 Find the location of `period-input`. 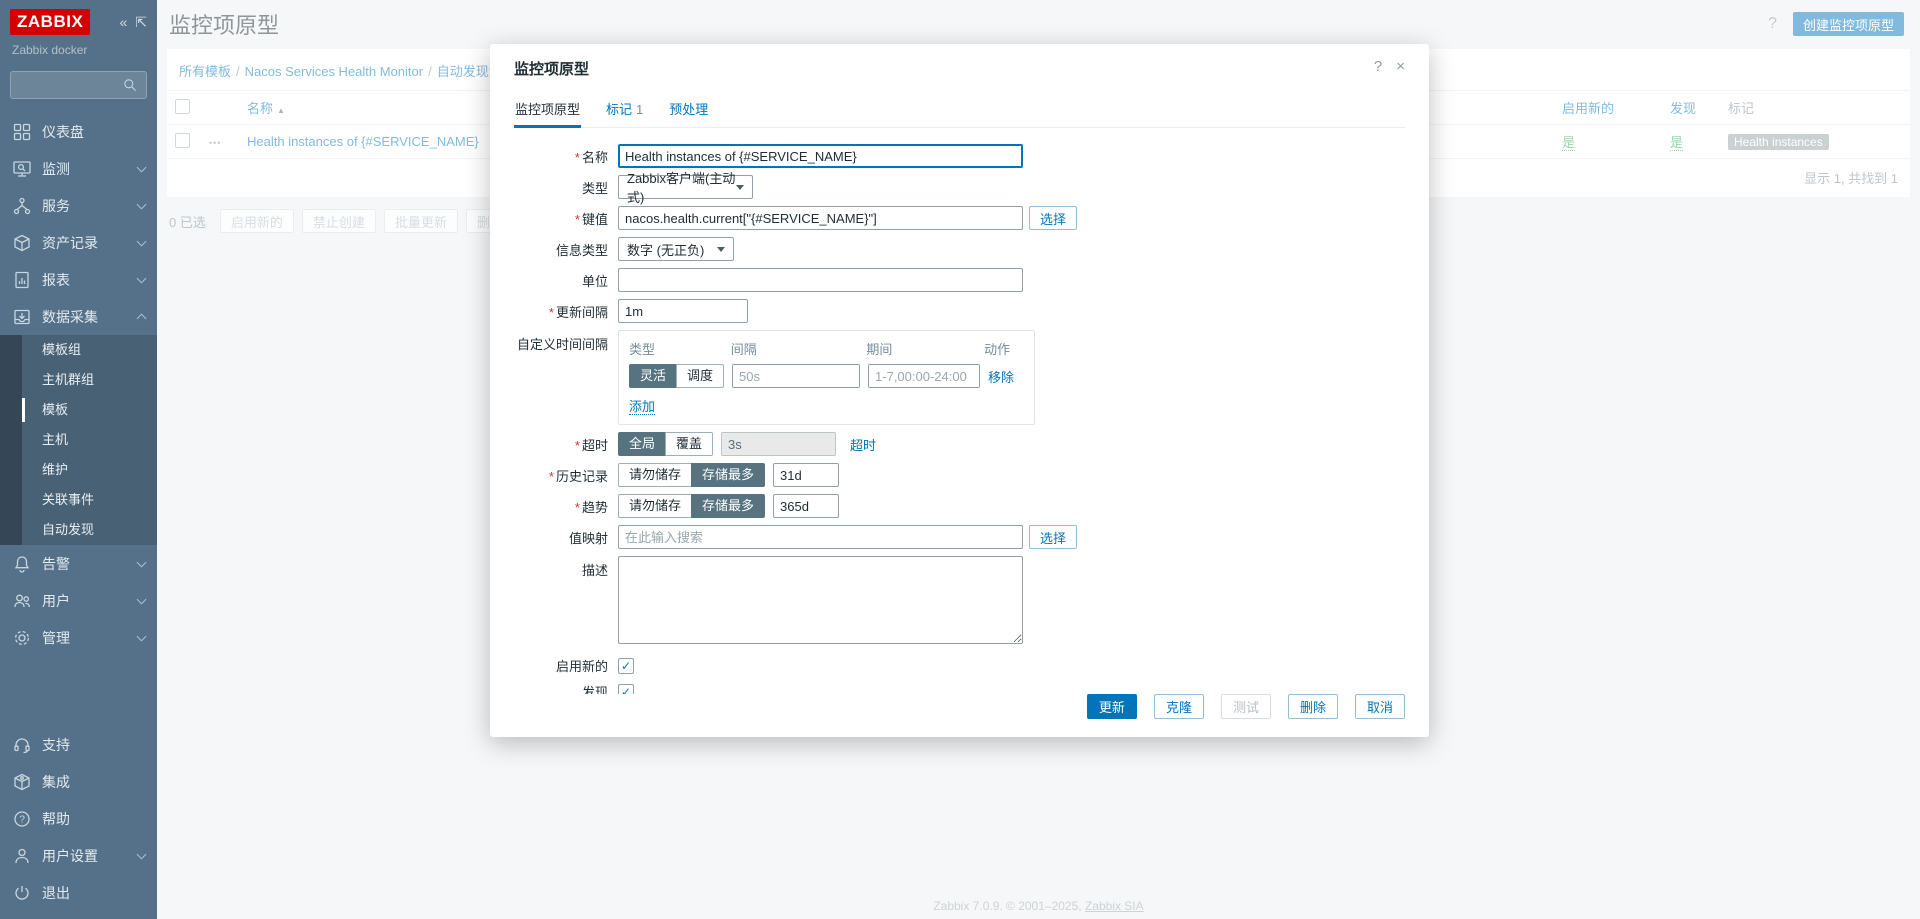

period-input is located at coordinates (924, 376).